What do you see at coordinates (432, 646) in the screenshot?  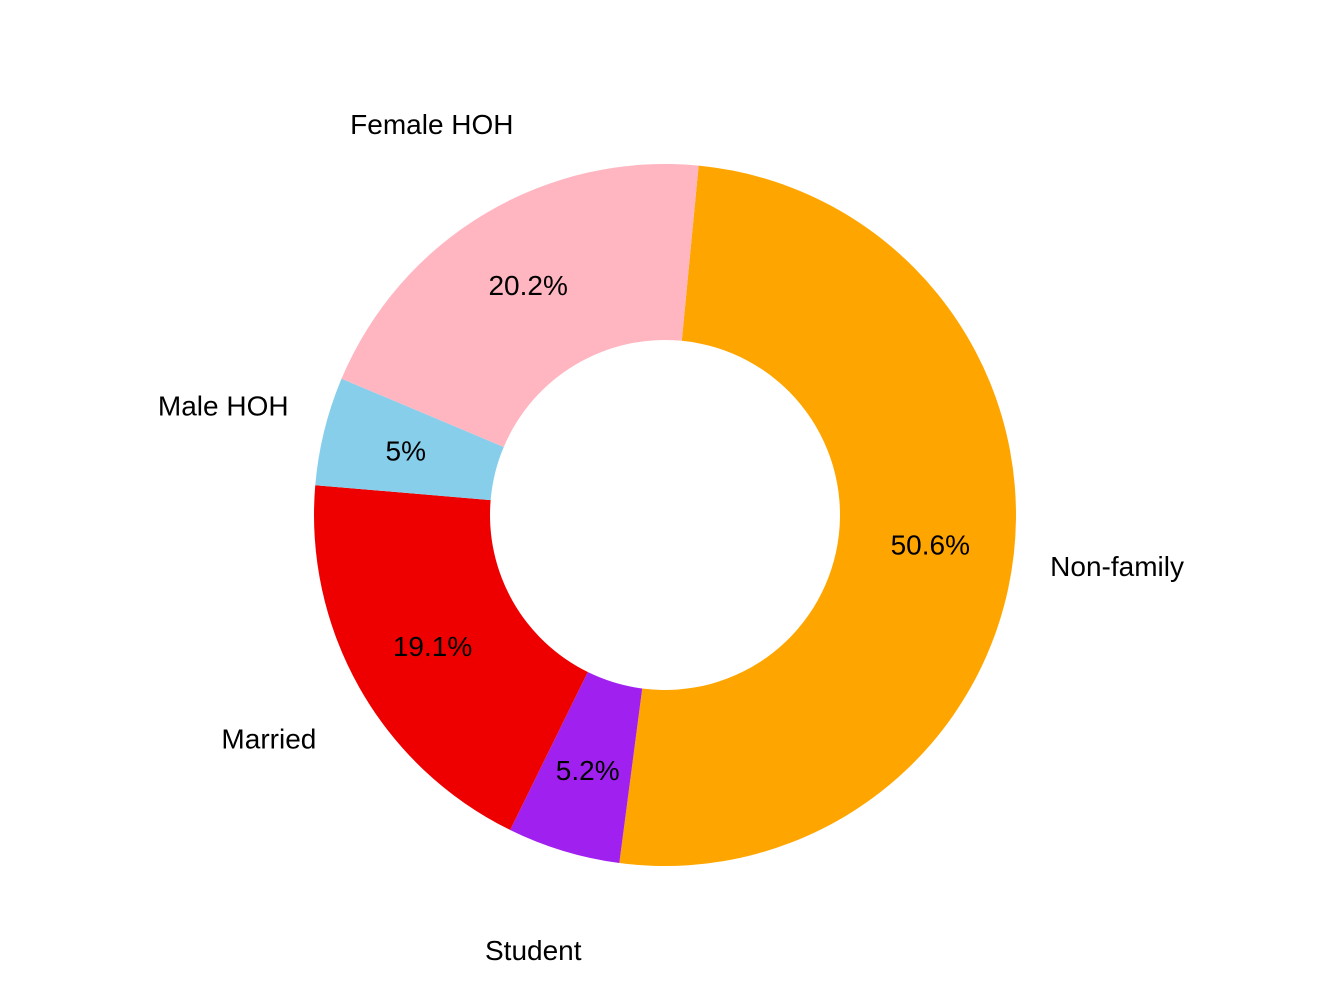 I see `percent-label-married: 19.1%` at bounding box center [432, 646].